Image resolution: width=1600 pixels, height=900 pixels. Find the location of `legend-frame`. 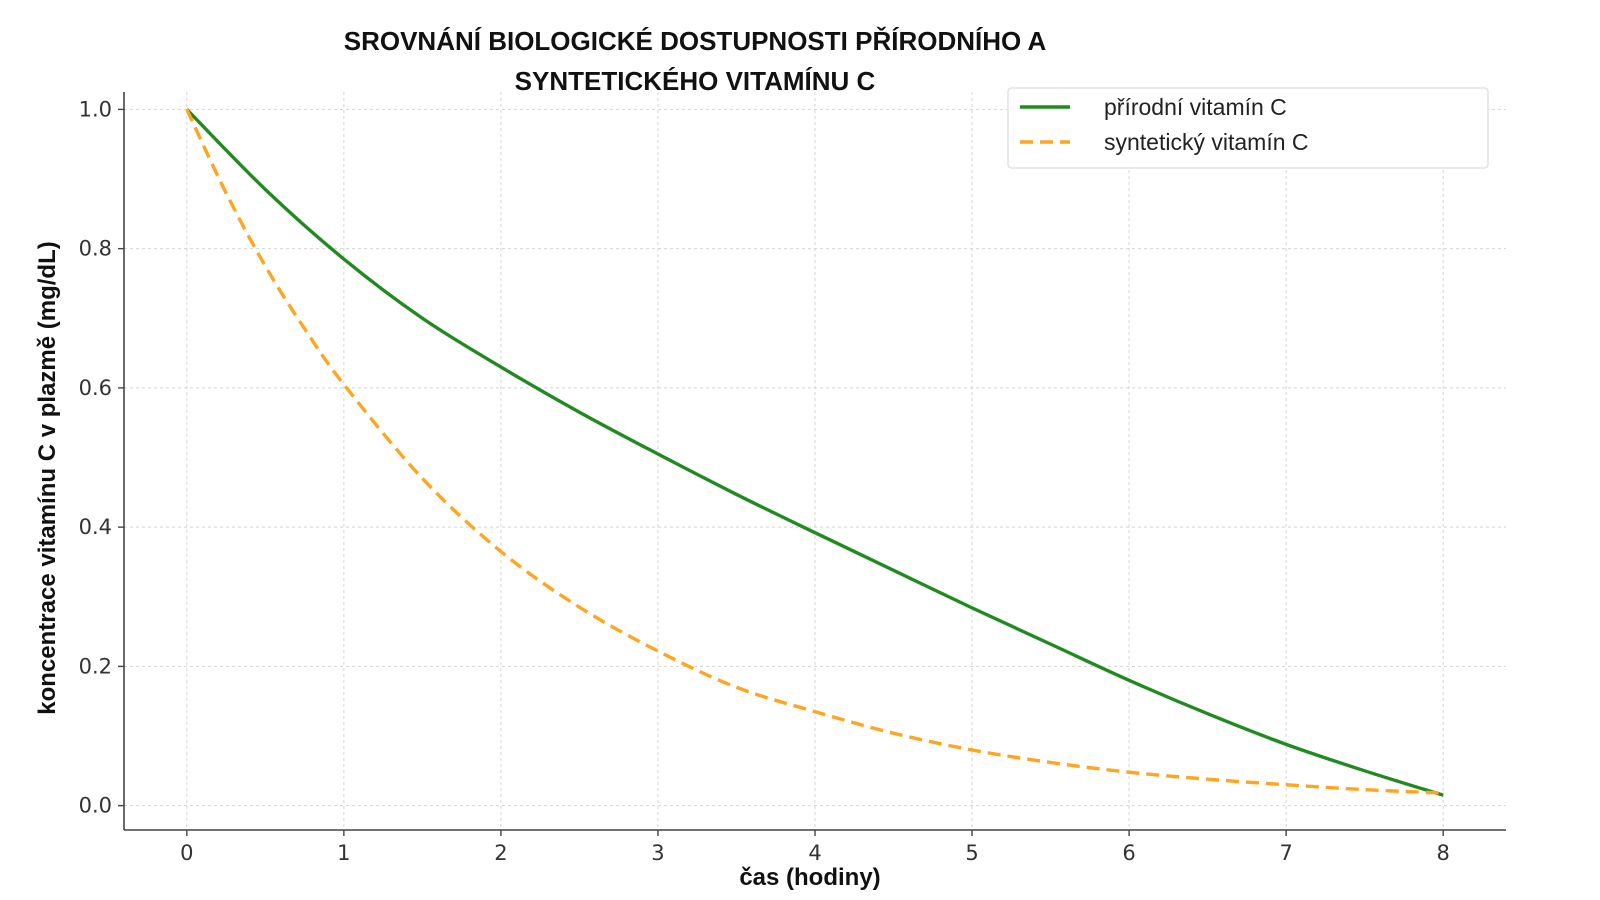

legend-frame is located at coordinates (1248, 128).